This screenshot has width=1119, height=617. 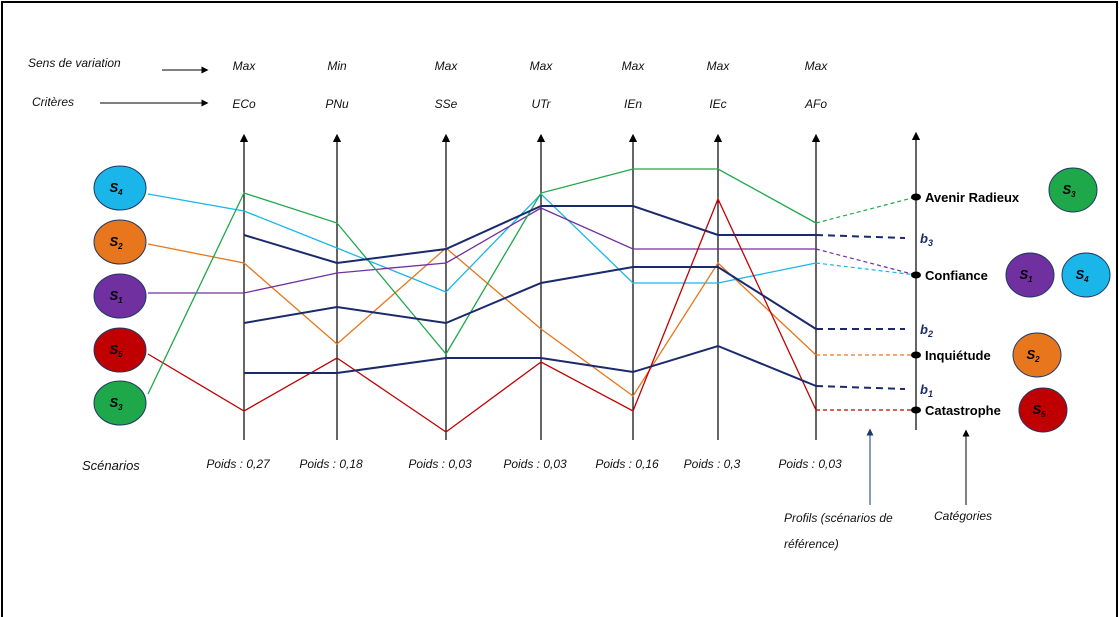 What do you see at coordinates (541, 104) in the screenshot?
I see `criterion-UTr: UTr` at bounding box center [541, 104].